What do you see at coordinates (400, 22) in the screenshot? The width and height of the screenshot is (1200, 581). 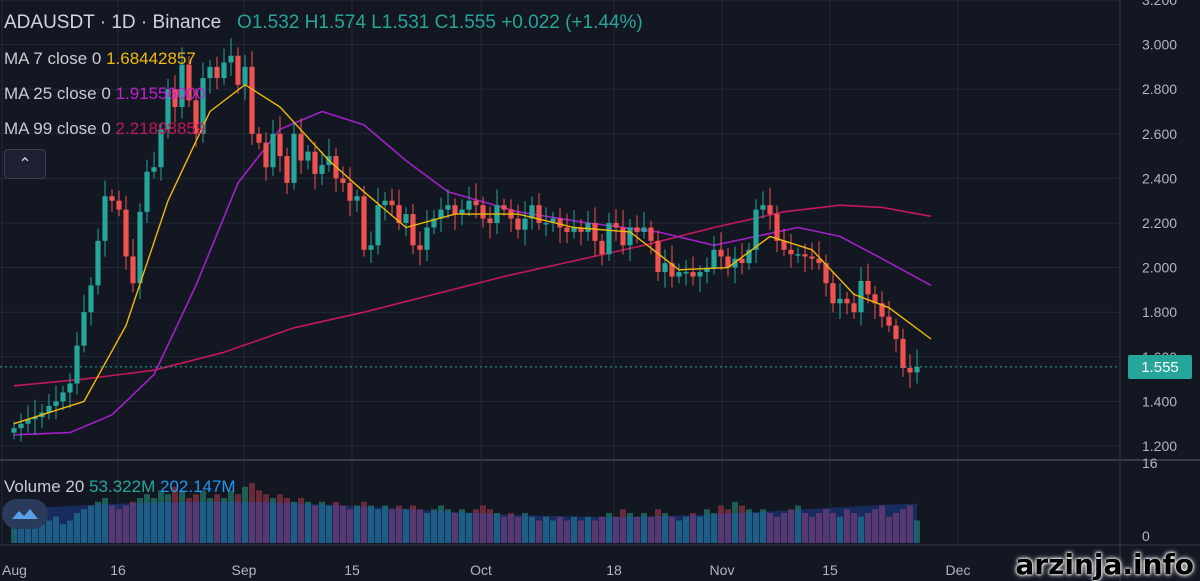 I see `low-value: L1.531` at bounding box center [400, 22].